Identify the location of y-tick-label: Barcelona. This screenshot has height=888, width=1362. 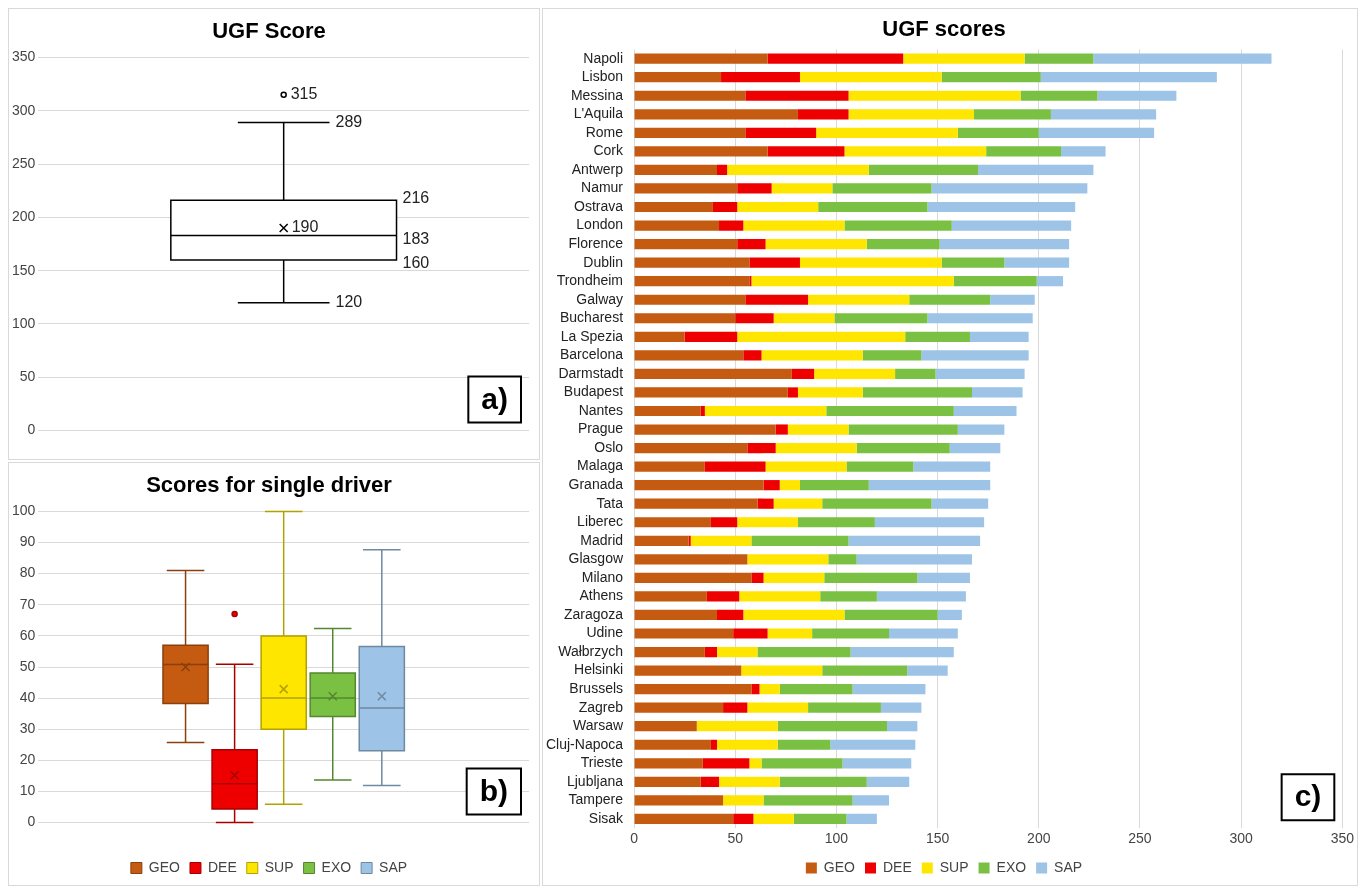
(591, 354).